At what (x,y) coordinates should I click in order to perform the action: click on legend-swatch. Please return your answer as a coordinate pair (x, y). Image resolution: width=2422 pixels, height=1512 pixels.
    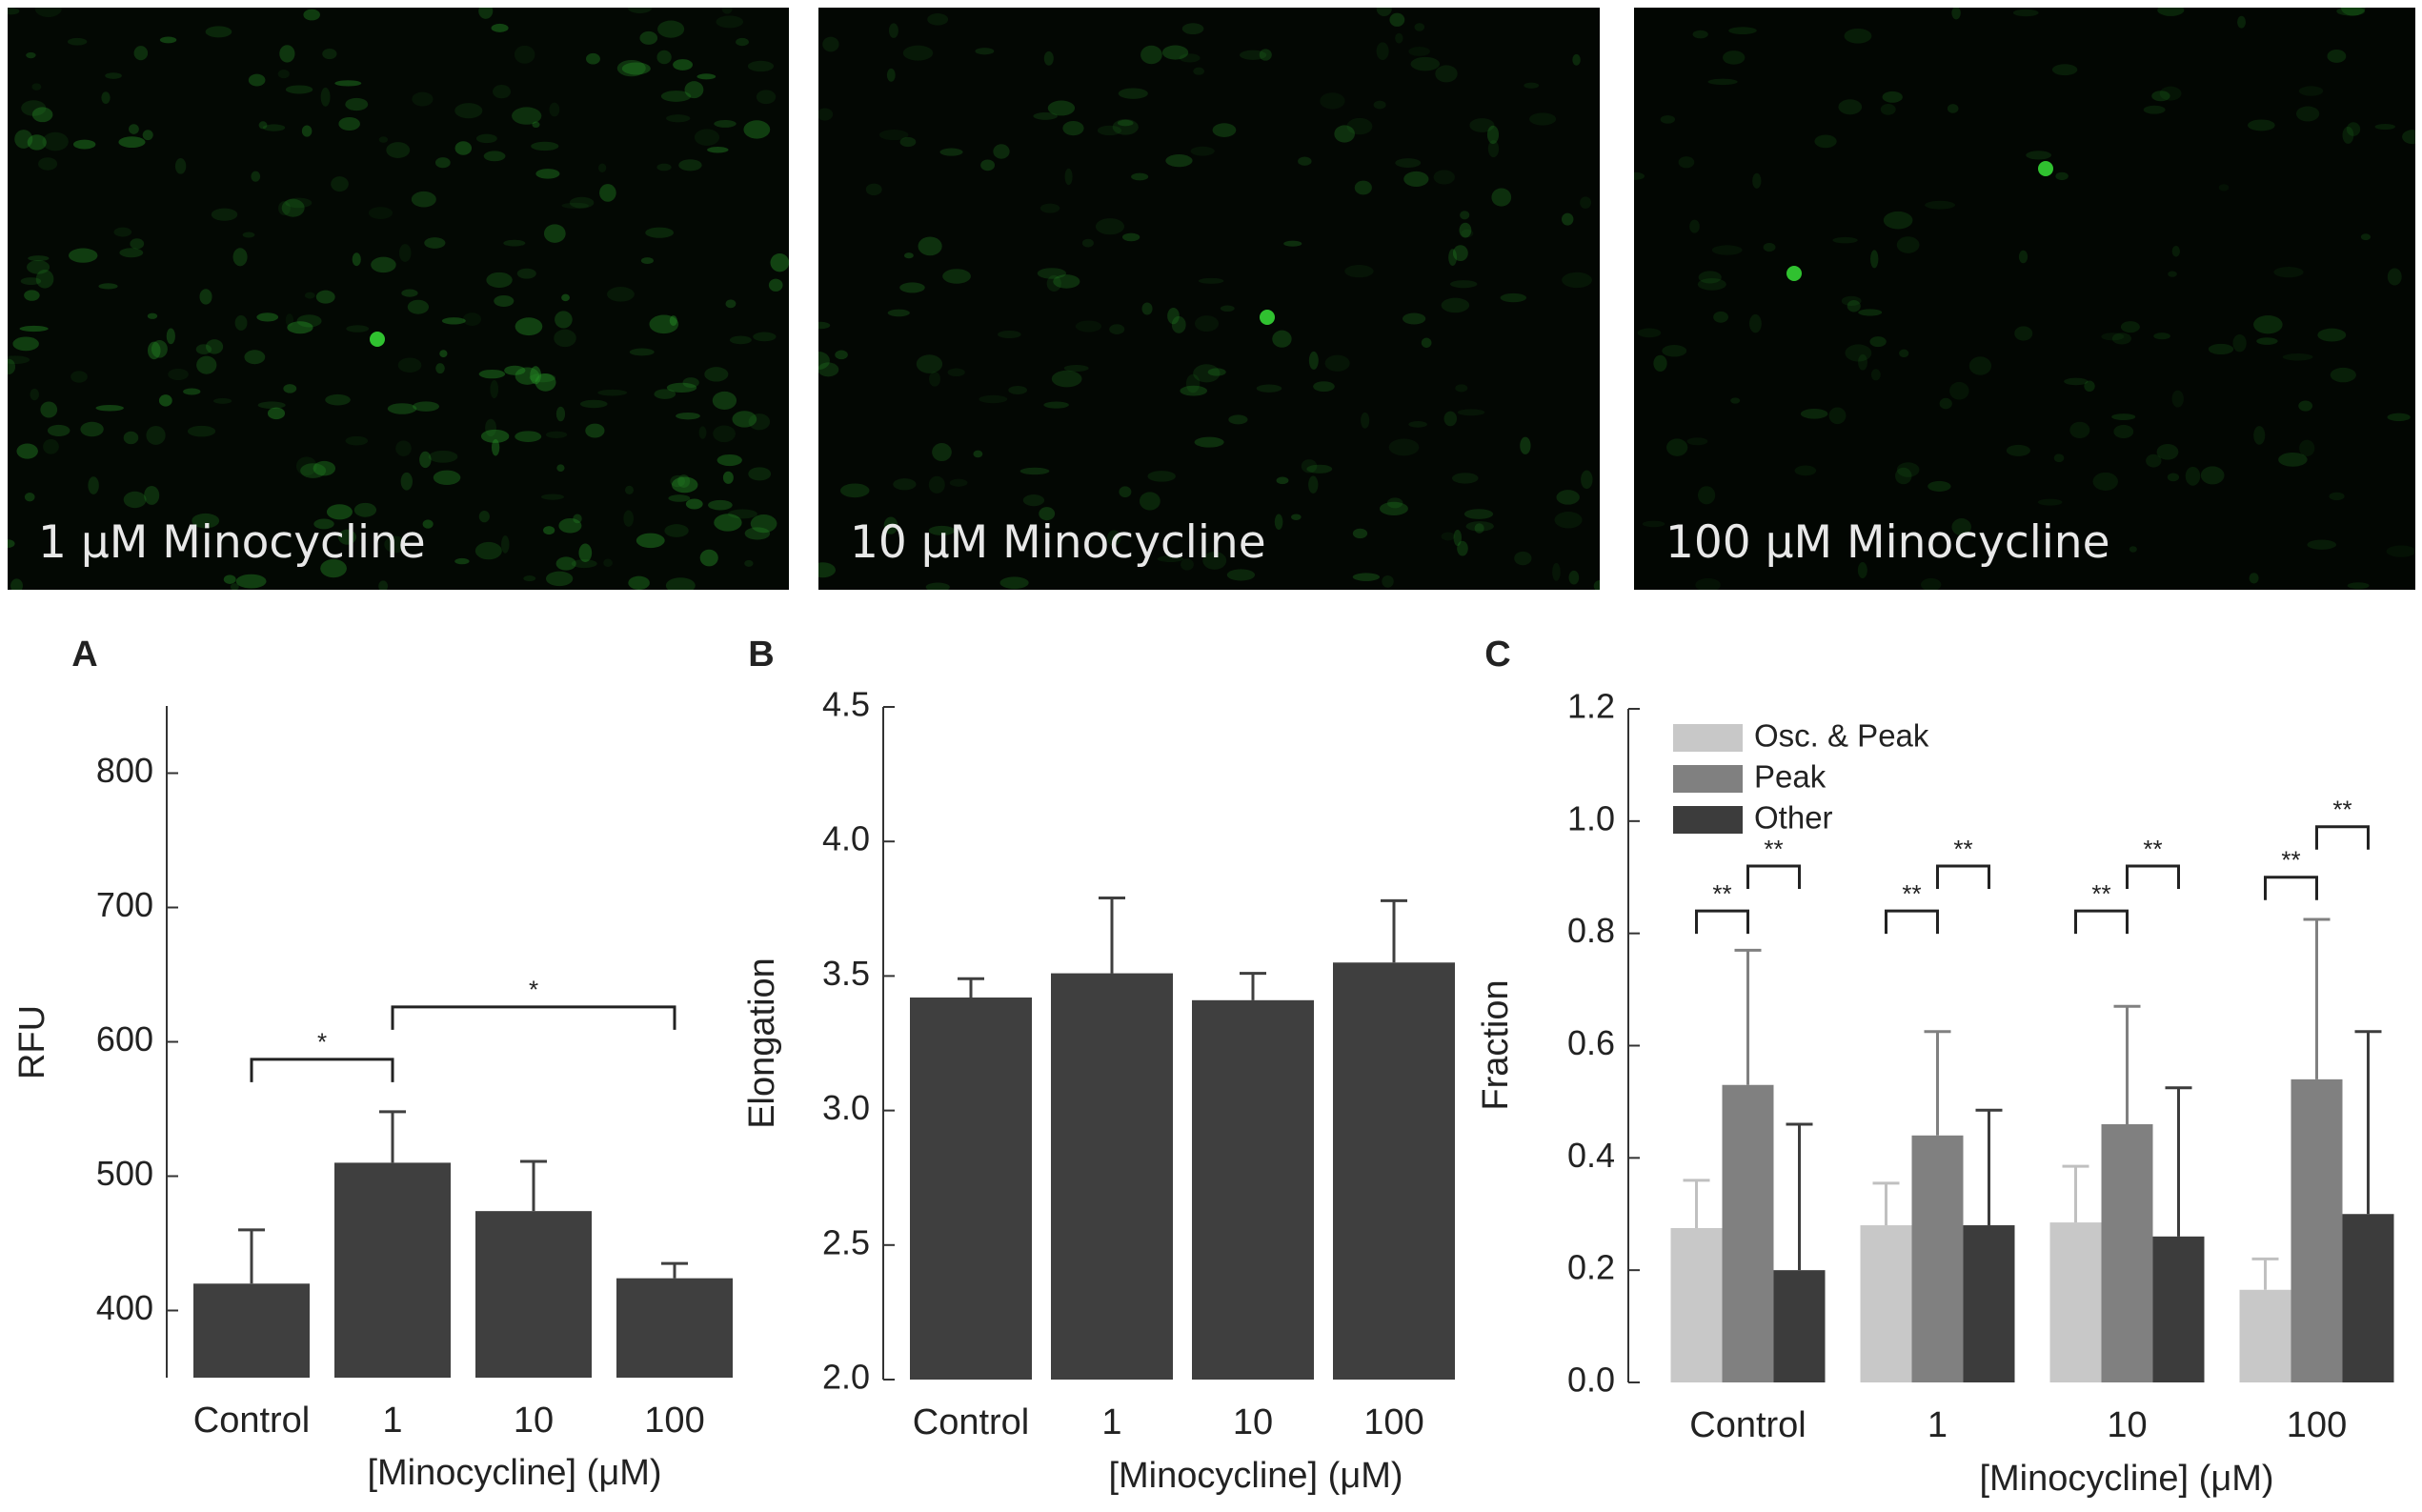
    Looking at the image, I should click on (1708, 779).